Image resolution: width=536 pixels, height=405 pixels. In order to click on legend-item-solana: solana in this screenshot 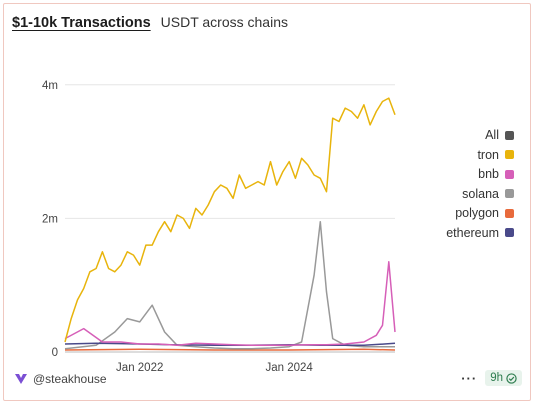, I will do `click(488, 194)`.